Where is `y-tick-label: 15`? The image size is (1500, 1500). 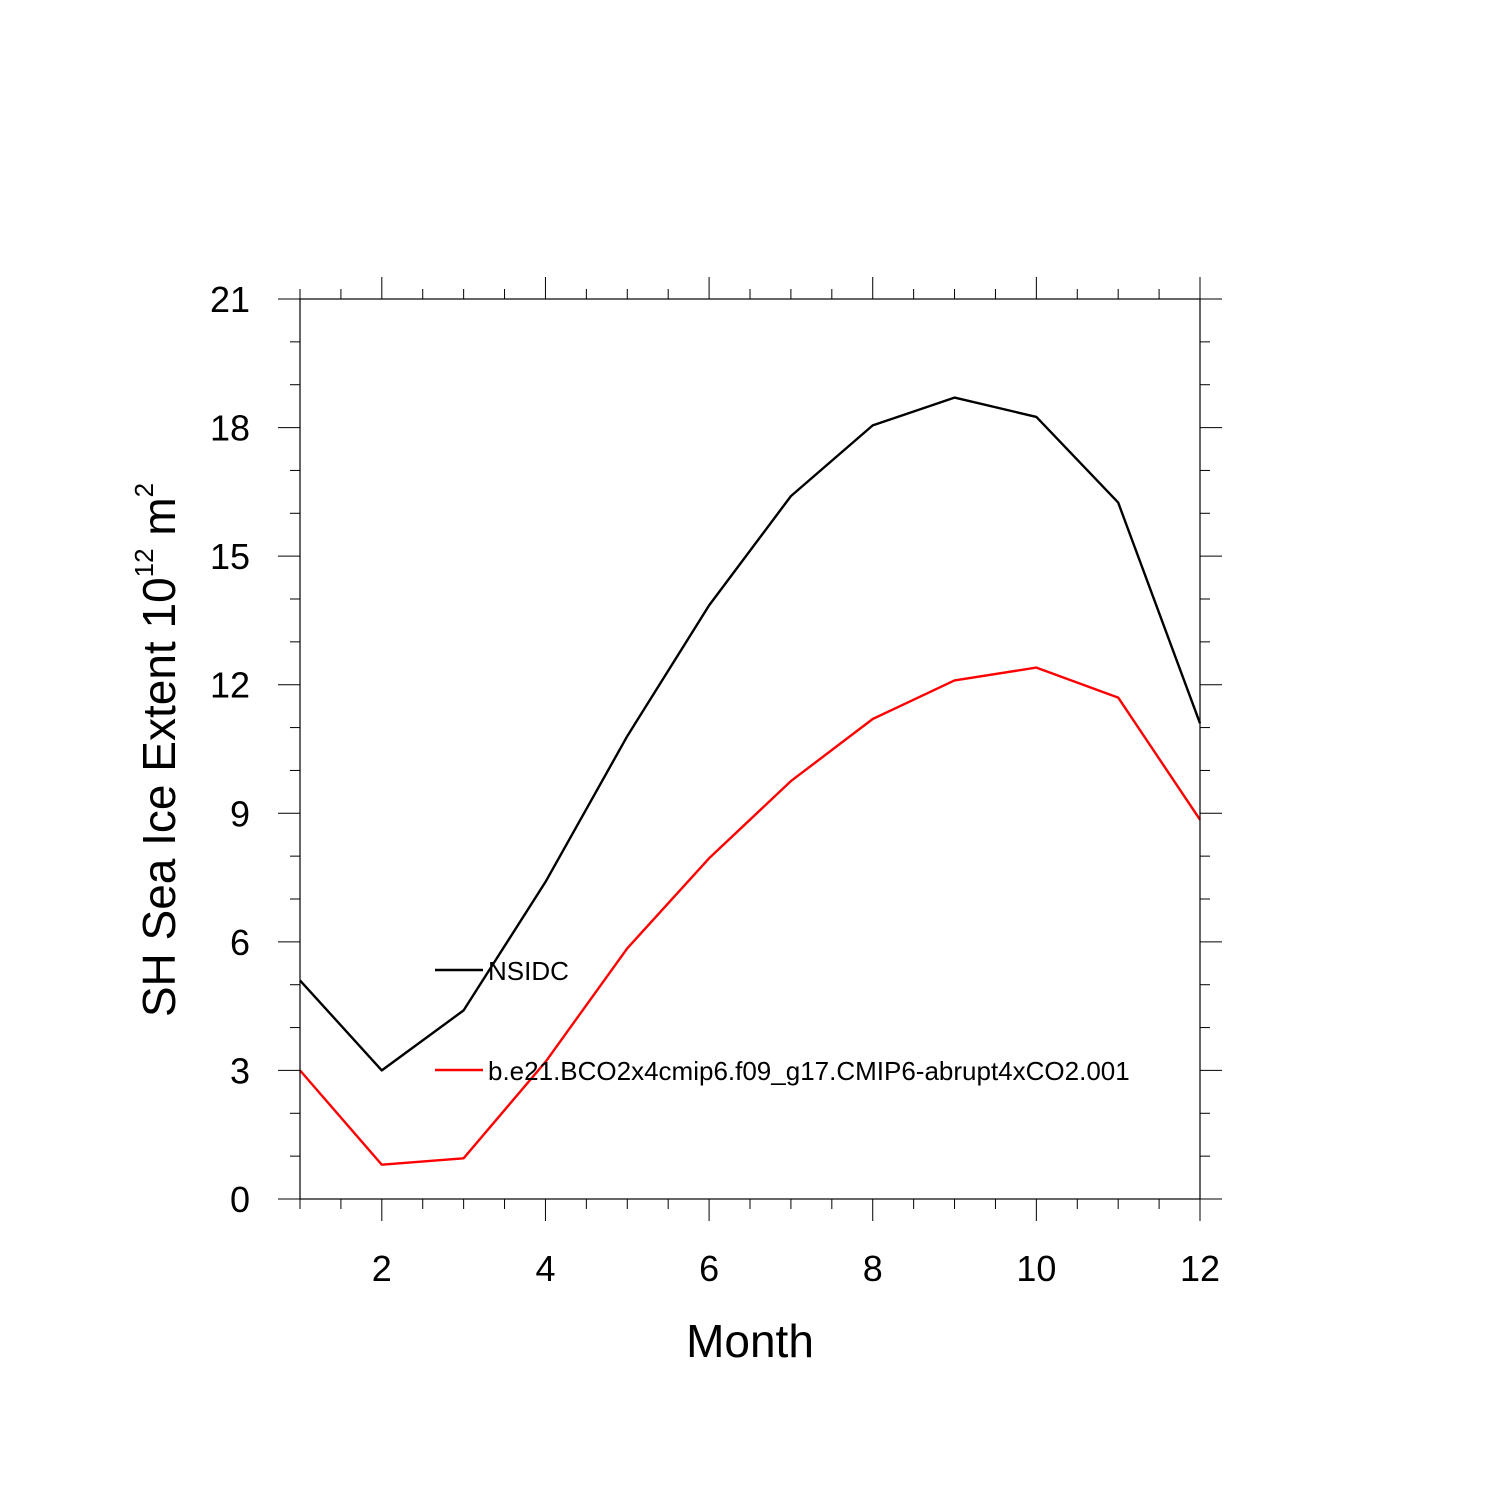 y-tick-label: 15 is located at coordinates (230, 556).